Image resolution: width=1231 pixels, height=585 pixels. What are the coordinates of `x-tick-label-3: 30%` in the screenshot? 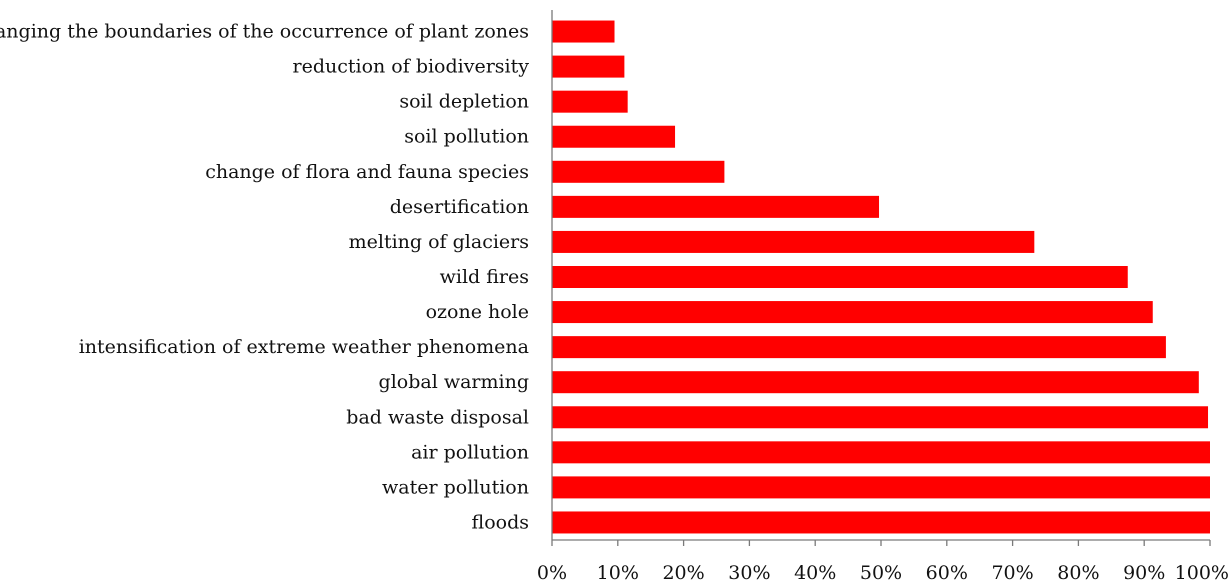 It's located at (749, 573).